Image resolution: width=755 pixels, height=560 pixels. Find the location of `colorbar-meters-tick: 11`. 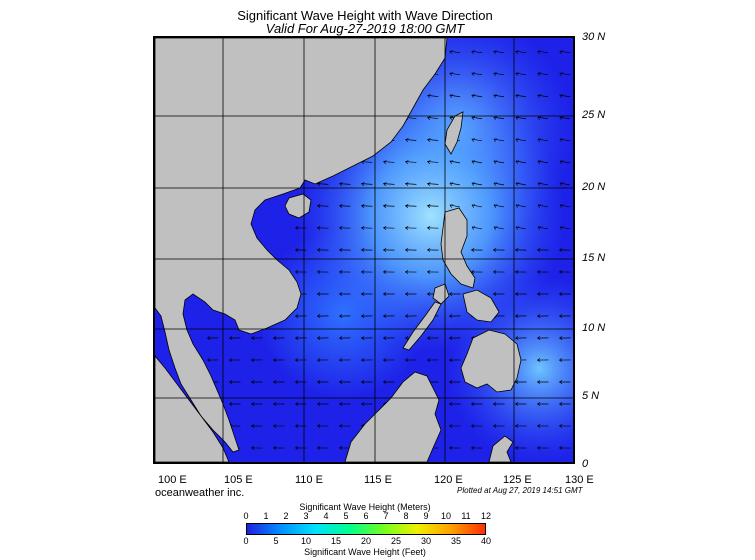

colorbar-meters-tick: 11 is located at coordinates (466, 516).